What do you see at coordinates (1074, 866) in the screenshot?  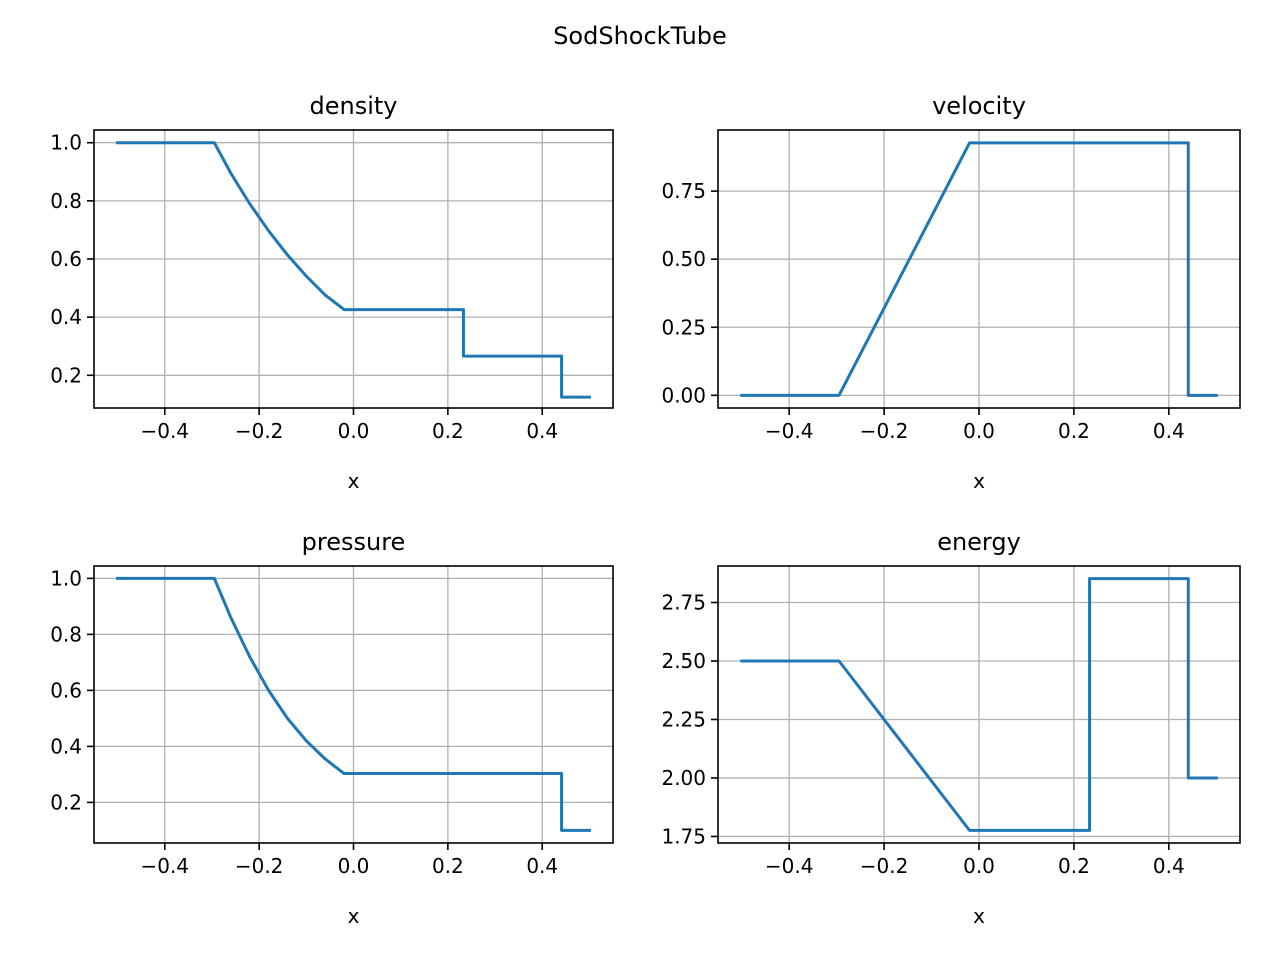 I see `energy-x-tick-label-3: 0.2` at bounding box center [1074, 866].